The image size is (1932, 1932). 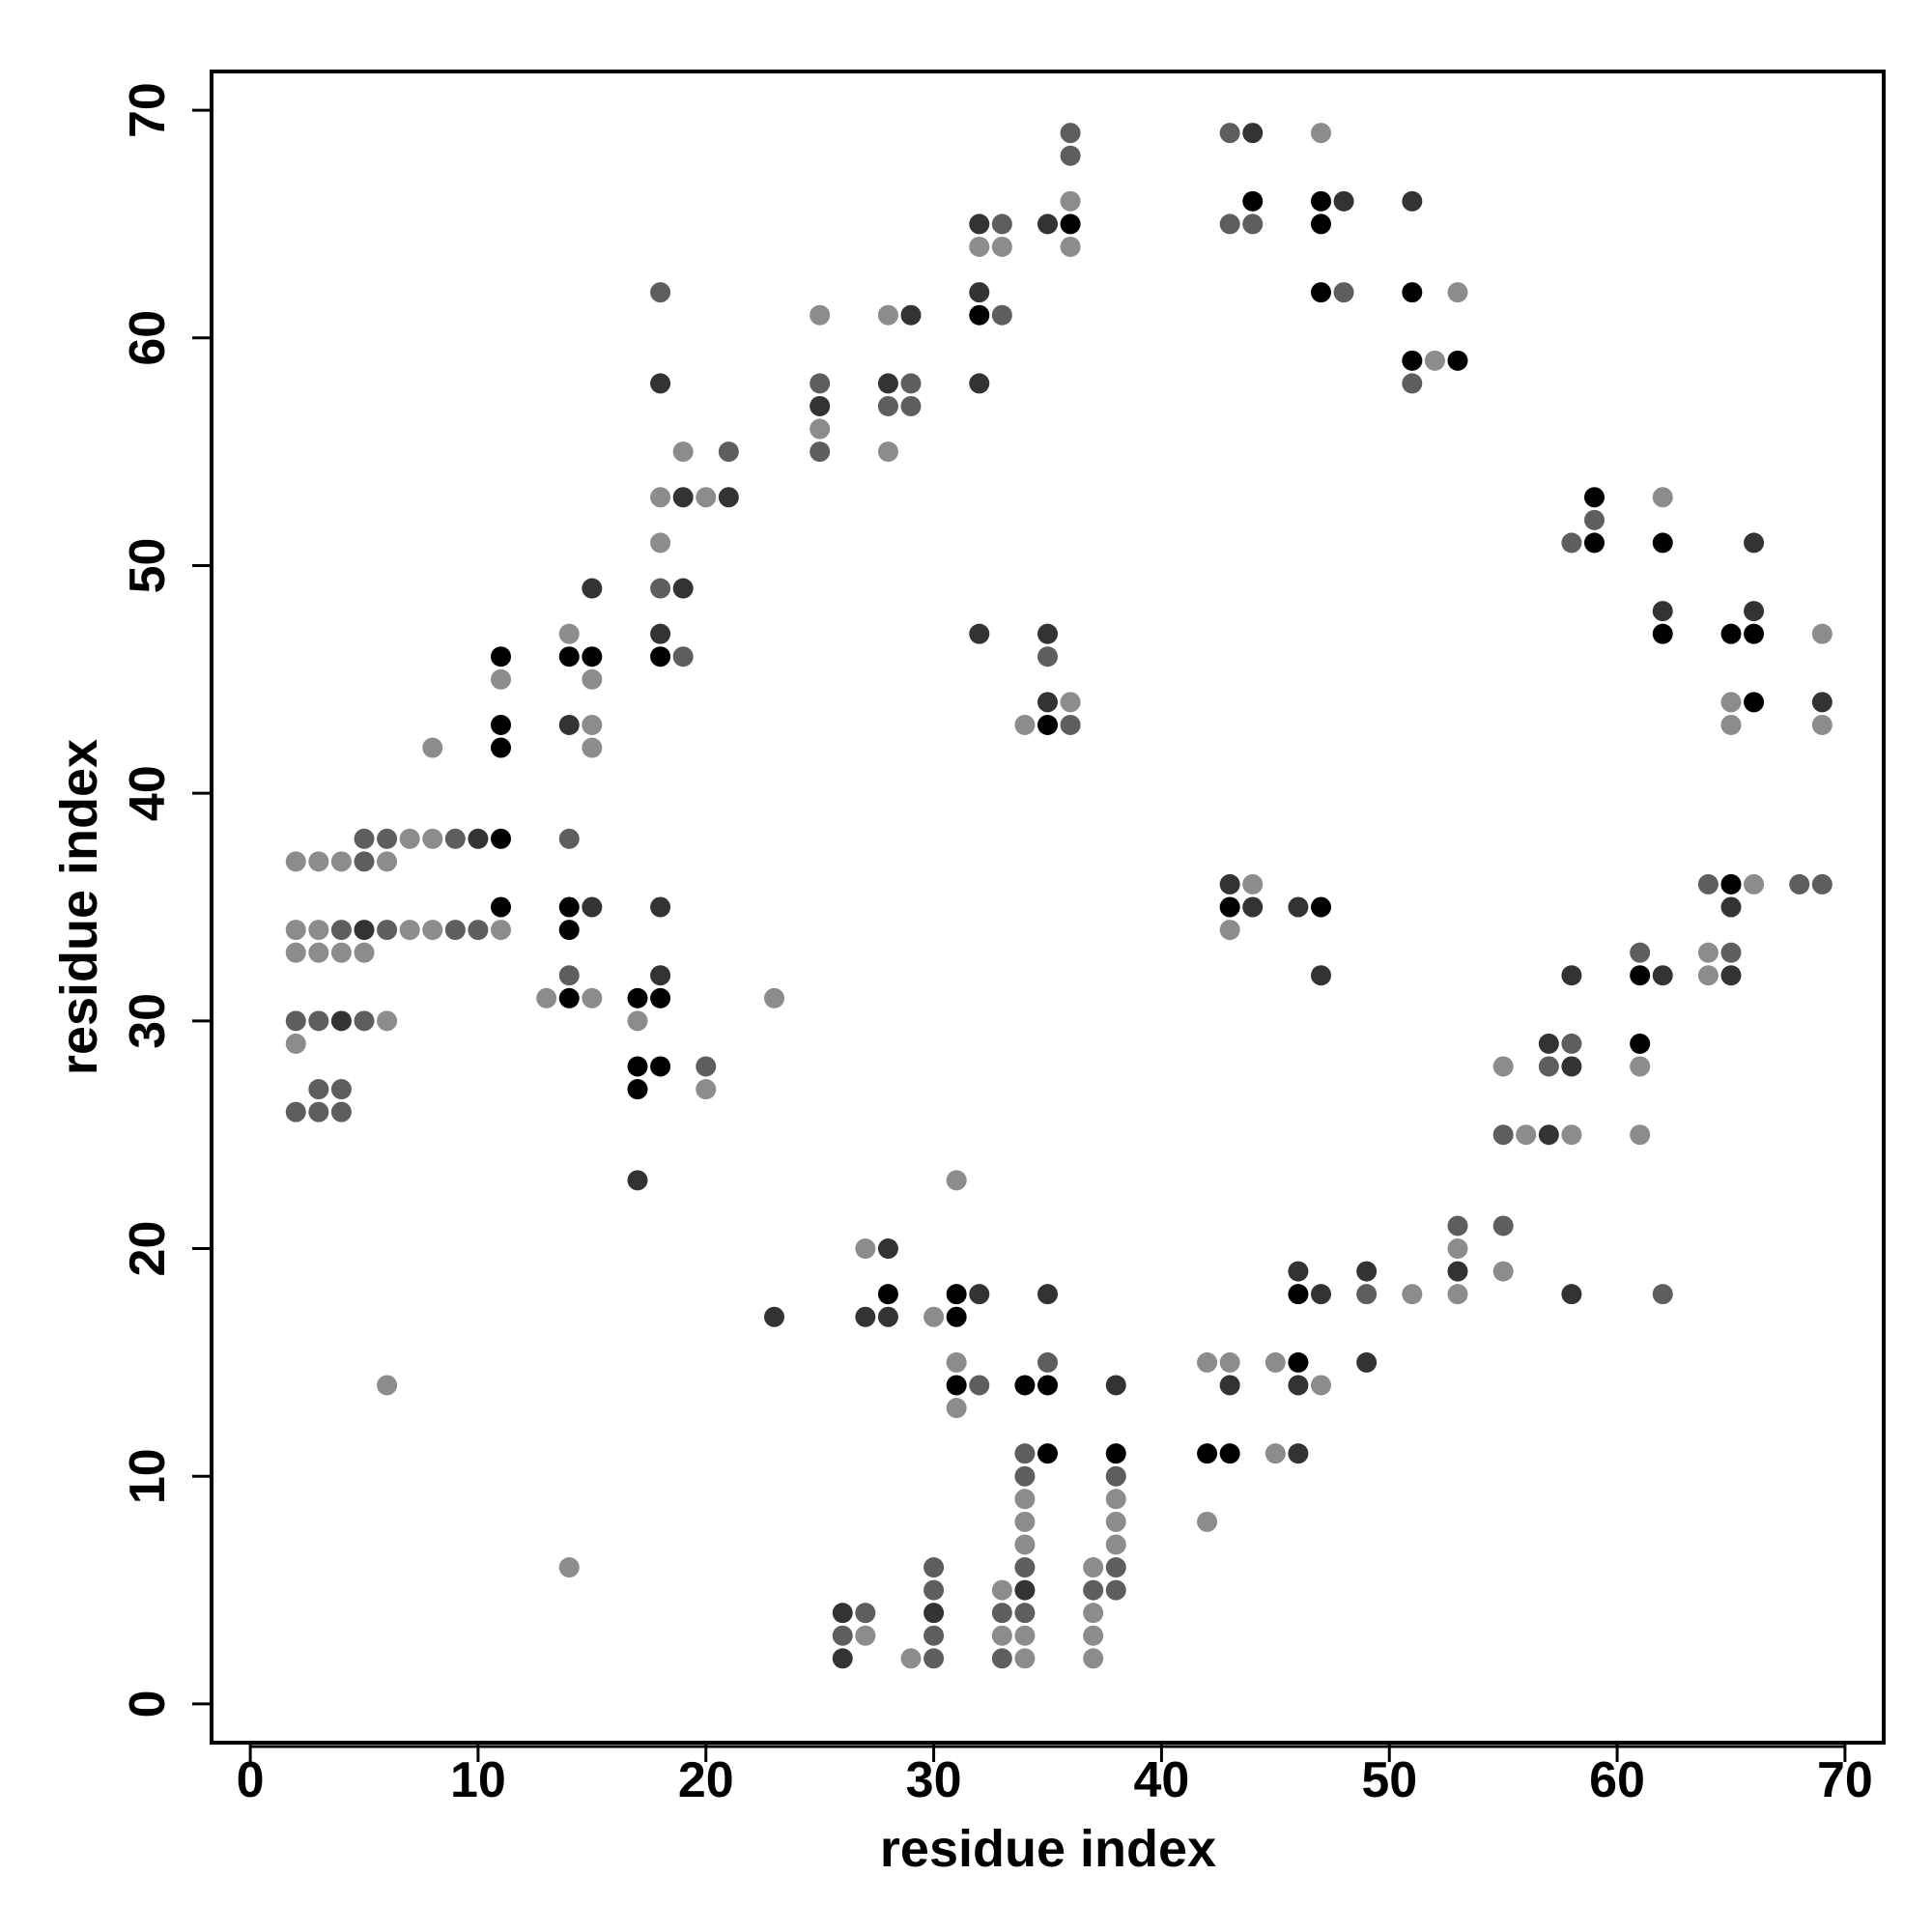 What do you see at coordinates (148, 1704) in the screenshot?
I see `y-tick-label: 0` at bounding box center [148, 1704].